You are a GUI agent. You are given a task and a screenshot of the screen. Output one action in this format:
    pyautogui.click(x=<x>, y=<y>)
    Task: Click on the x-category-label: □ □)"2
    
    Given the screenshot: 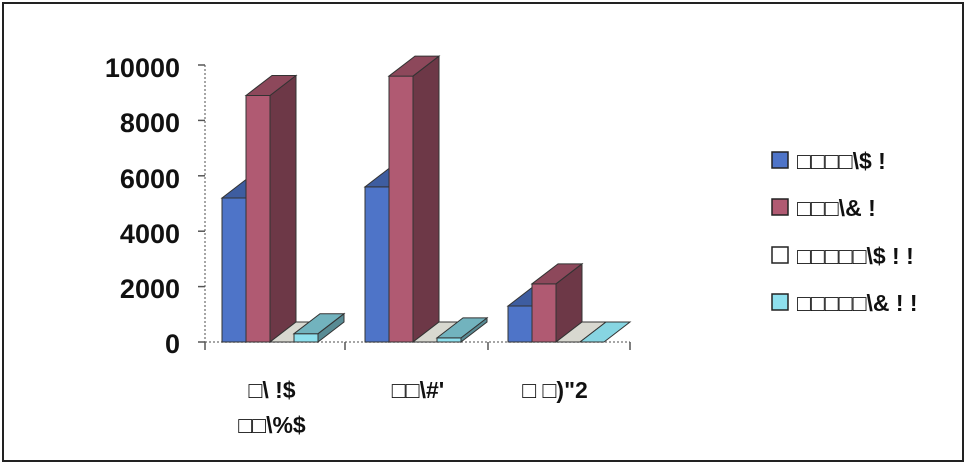 What is the action you would take?
    pyautogui.click(x=555, y=390)
    